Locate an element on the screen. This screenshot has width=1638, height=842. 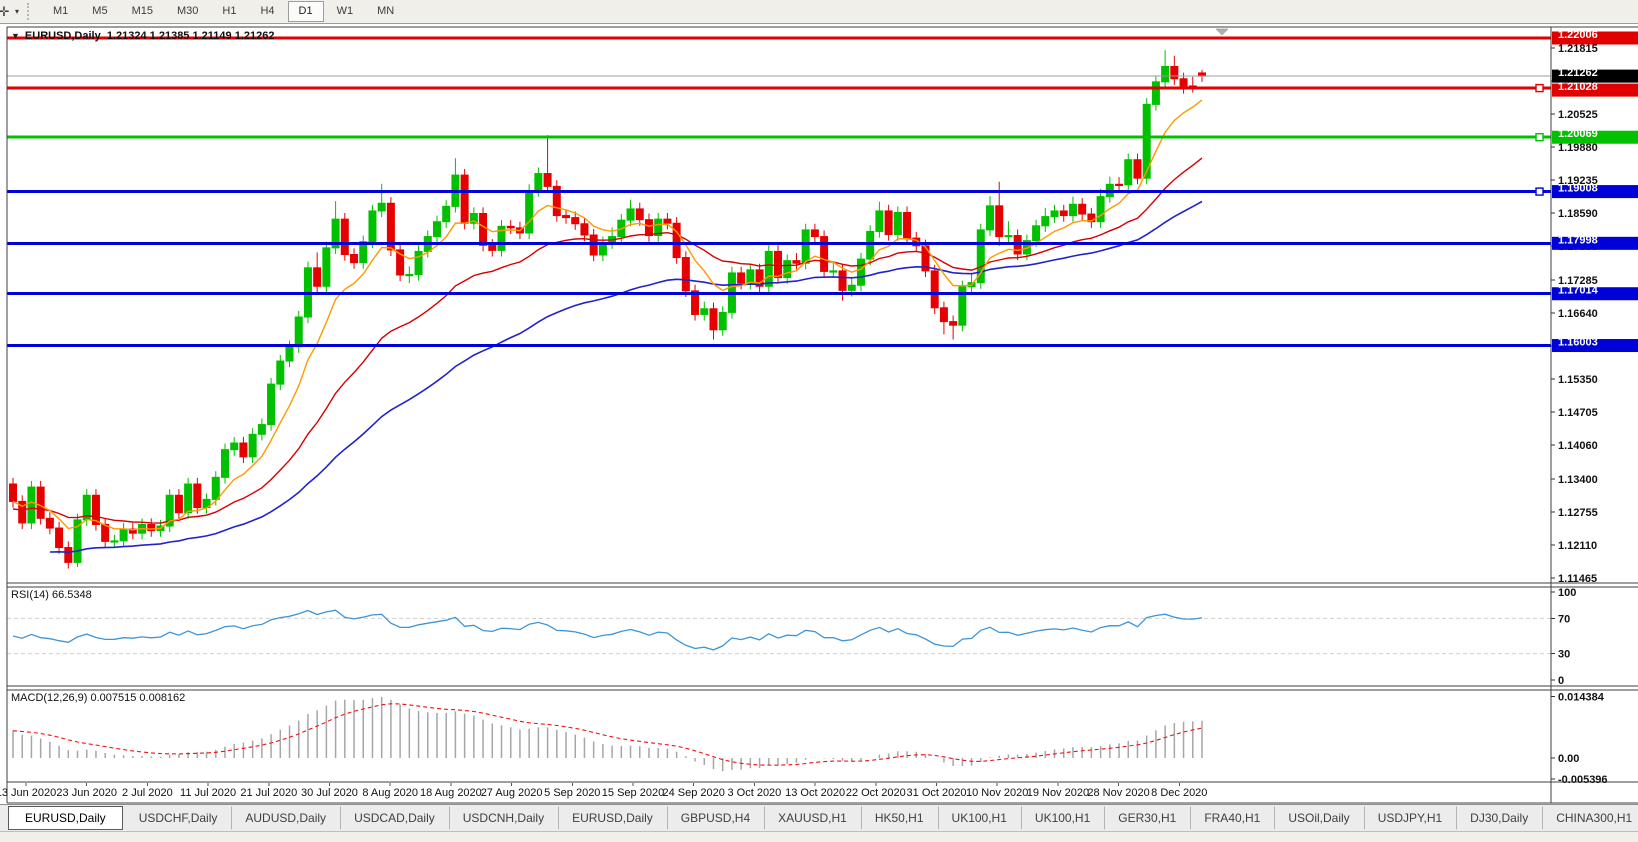
svg-text: 2 Jul 2020 is located at coordinates (147, 793).